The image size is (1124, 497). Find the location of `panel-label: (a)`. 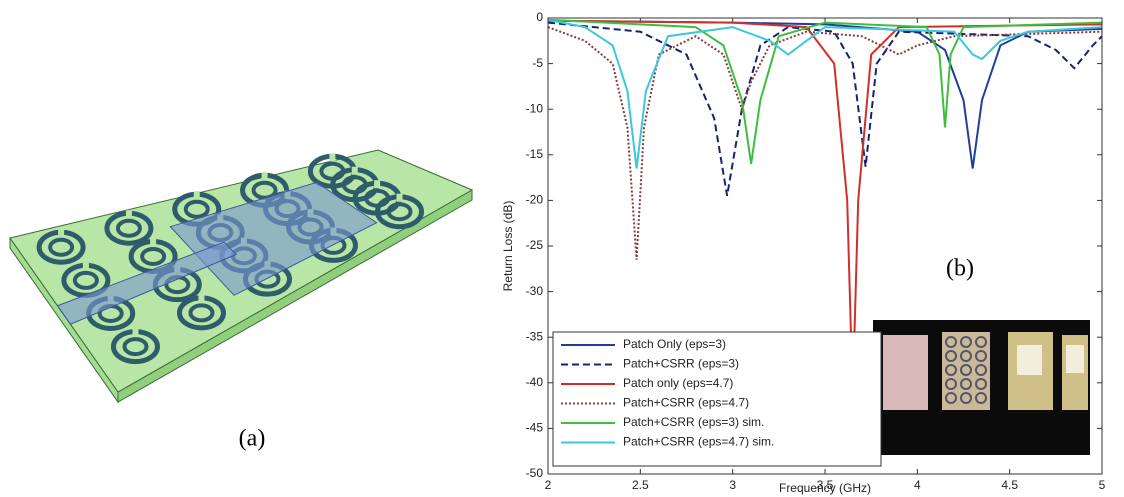

panel-label: (a) is located at coordinates (252, 439).